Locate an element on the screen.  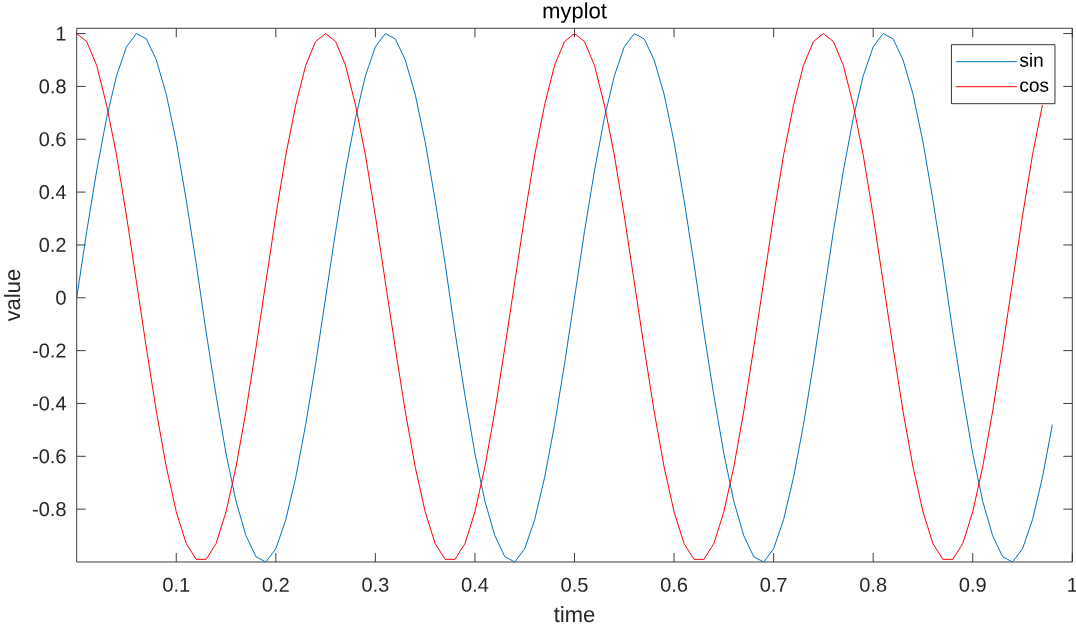
x-axis-title: time is located at coordinates (574, 614).